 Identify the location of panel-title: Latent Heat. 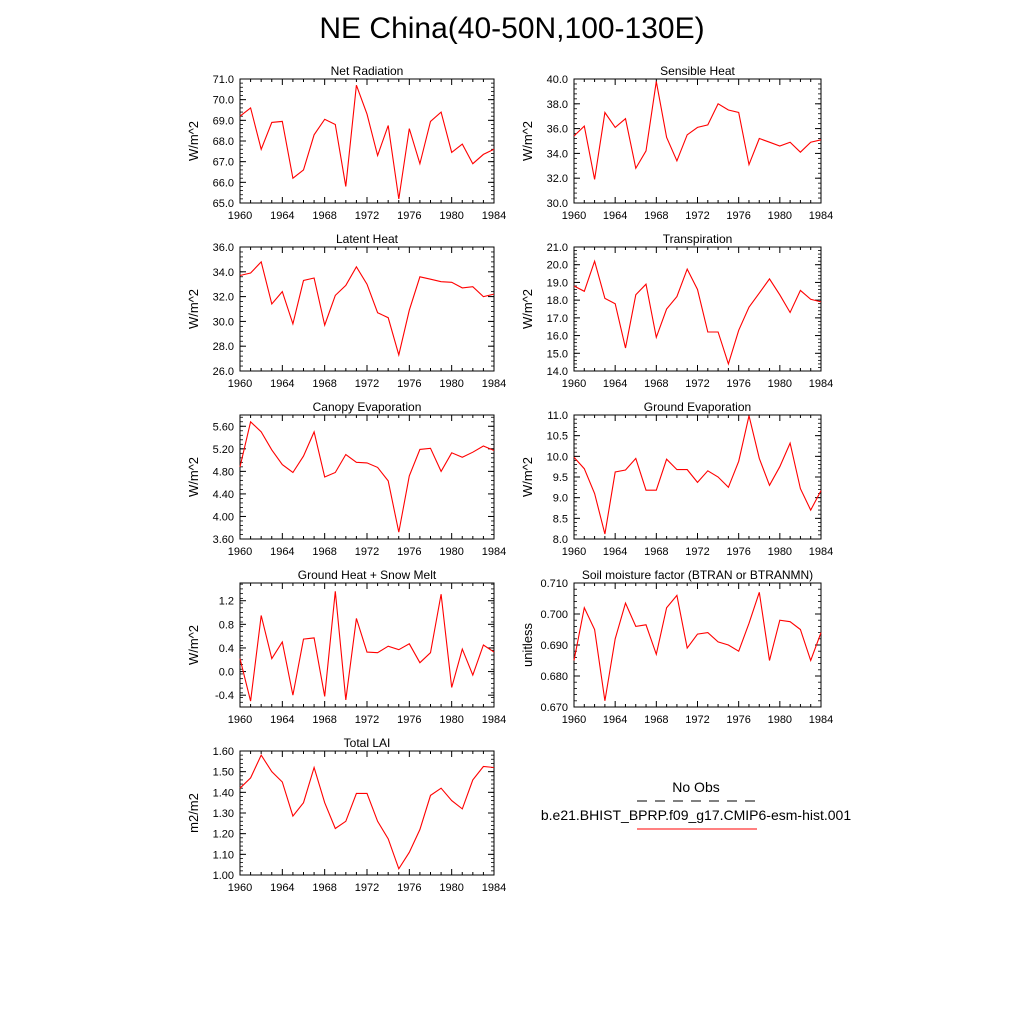
(367, 239).